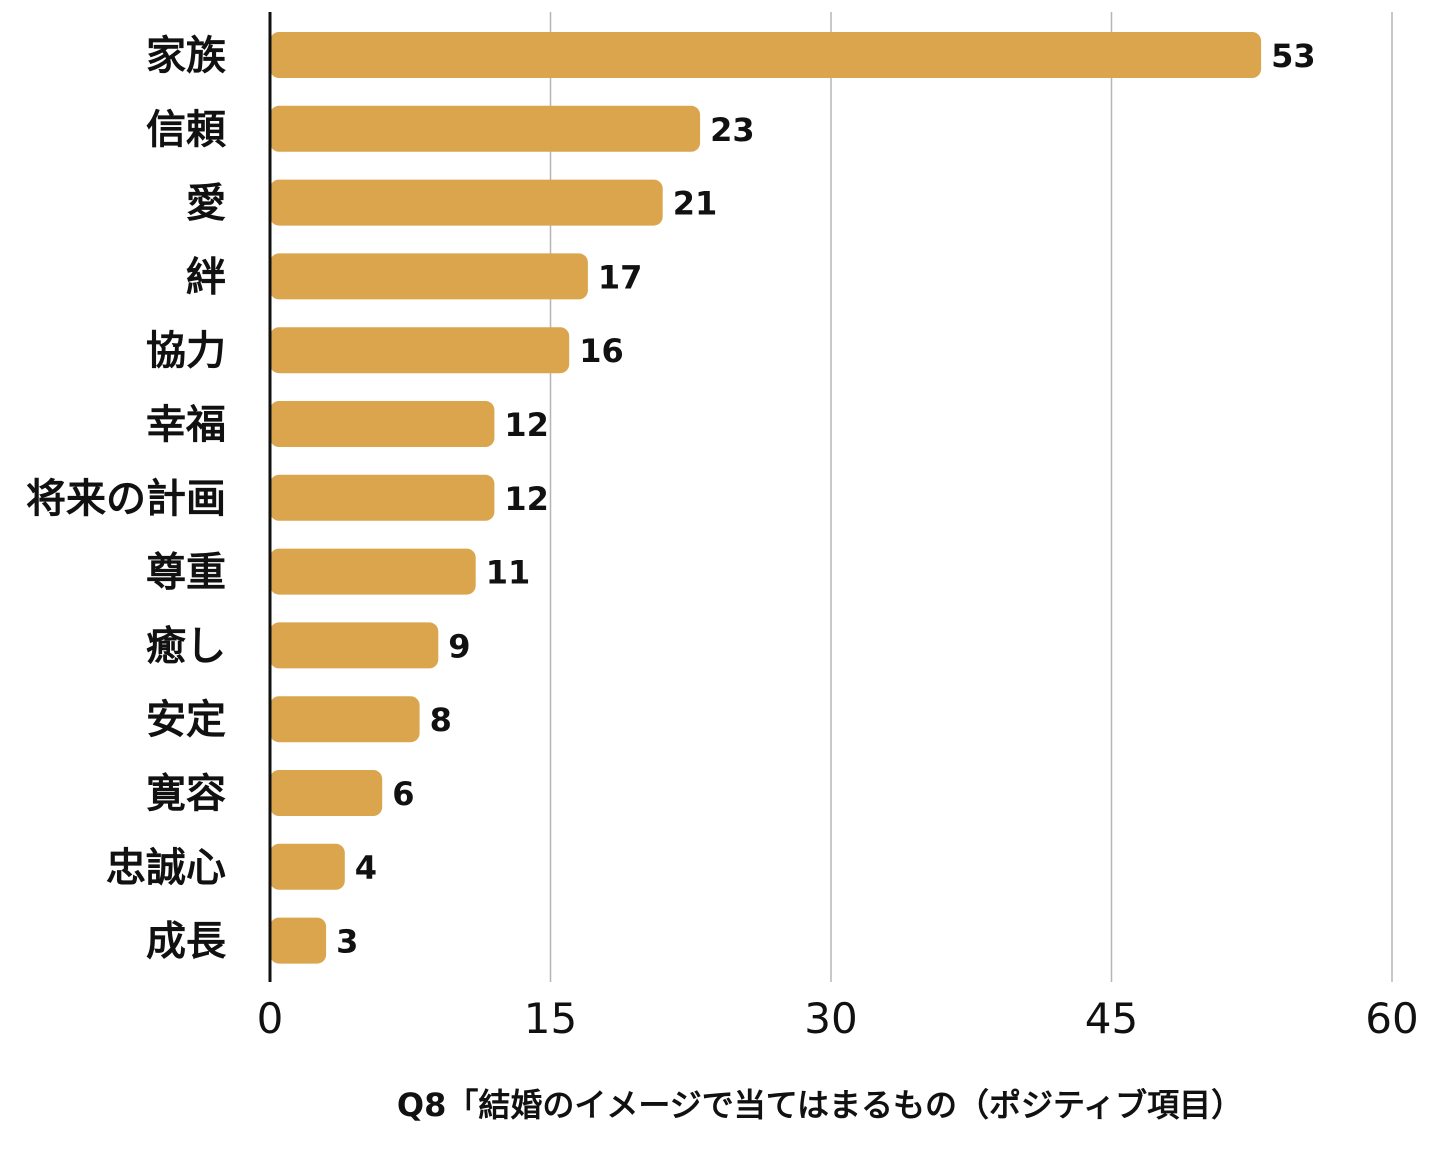  What do you see at coordinates (186, 646) in the screenshot?
I see `category-label: 癒し` at bounding box center [186, 646].